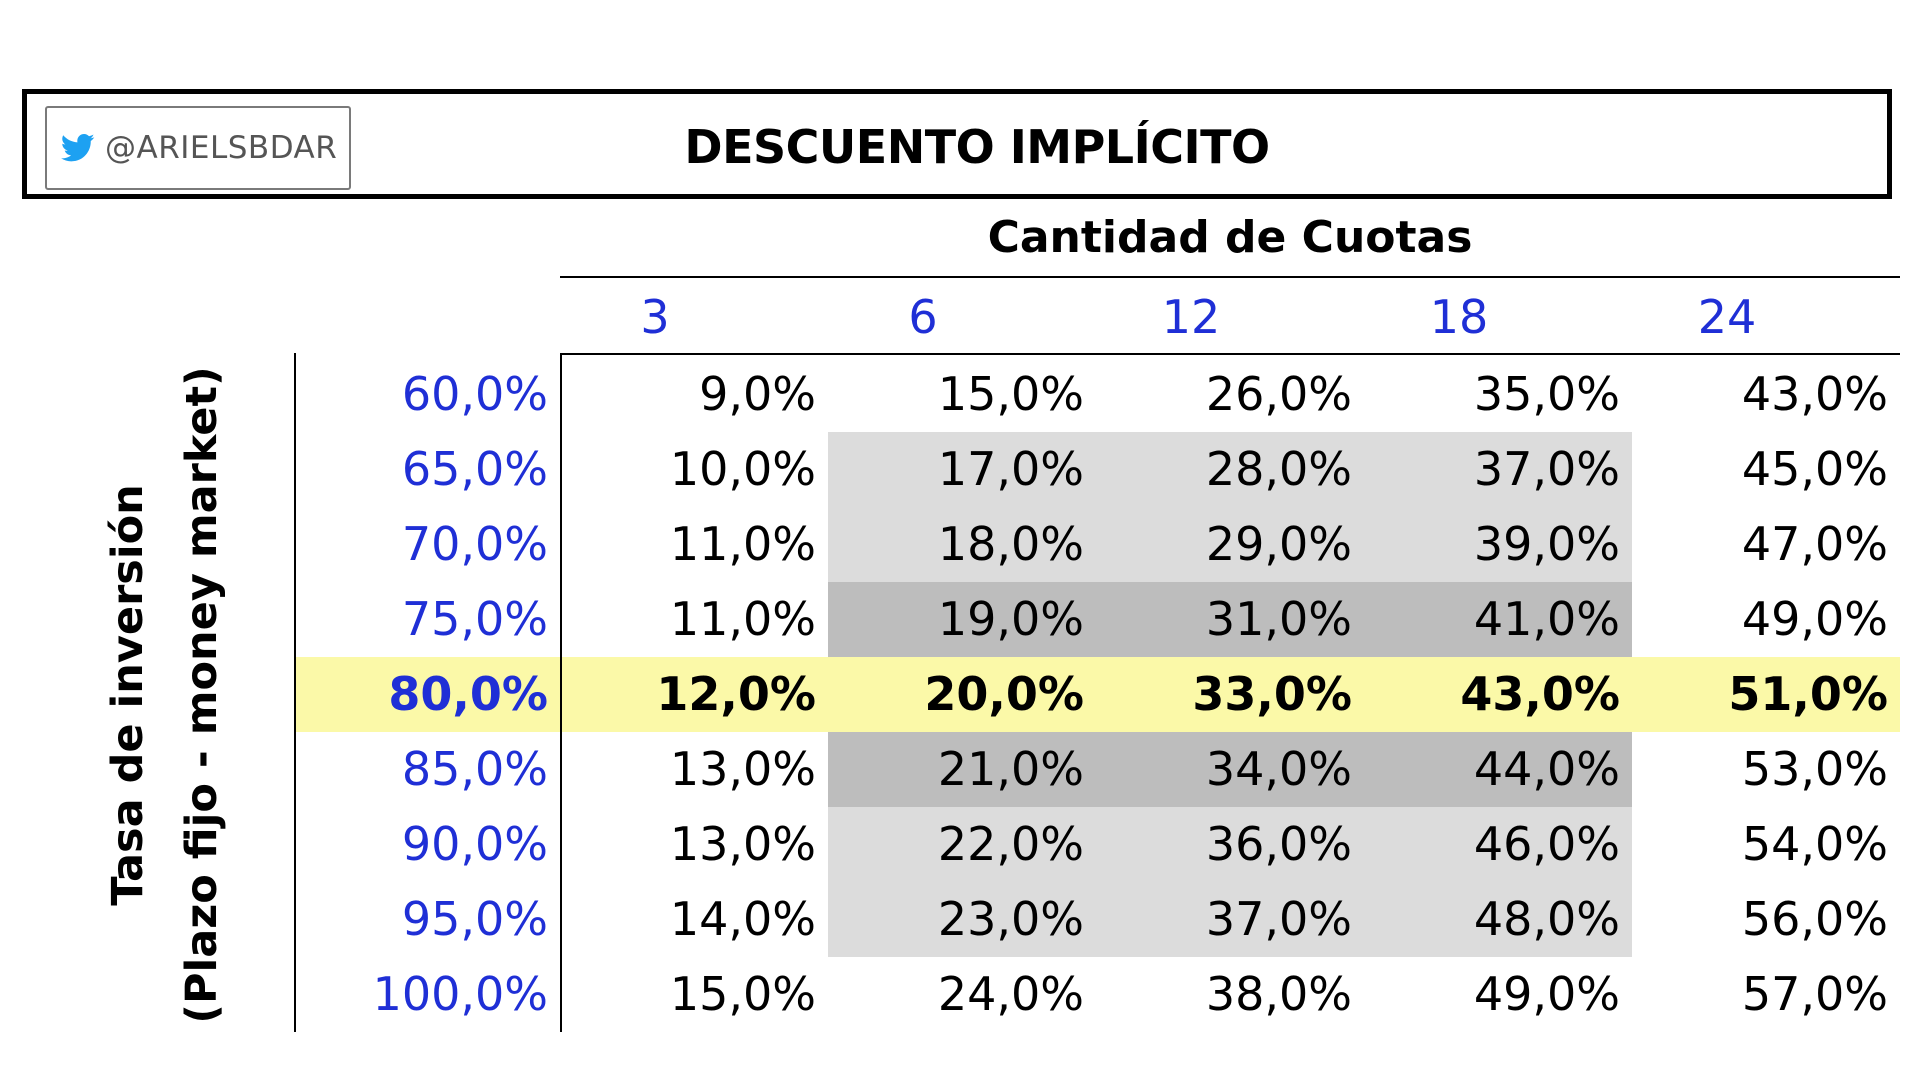  What do you see at coordinates (1814, 469) in the screenshot?
I see `table-cell: 45,0%` at bounding box center [1814, 469].